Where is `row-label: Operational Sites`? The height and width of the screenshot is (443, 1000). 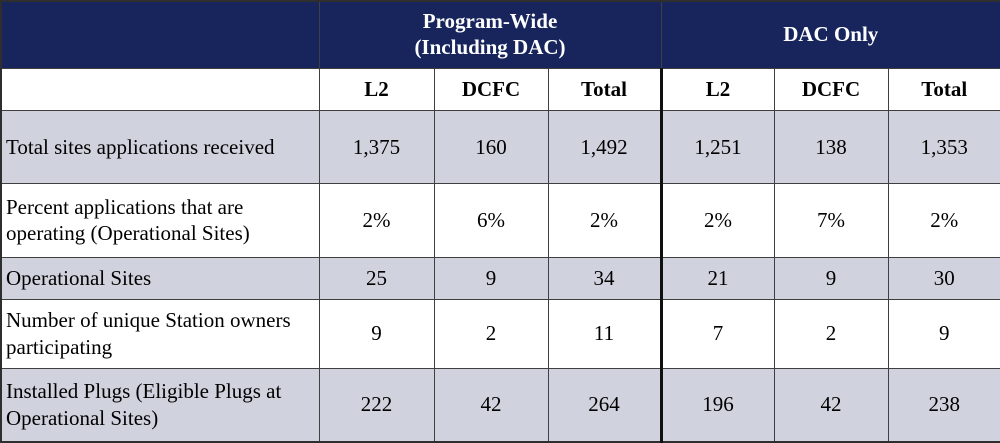 row-label: Operational Sites is located at coordinates (160, 278).